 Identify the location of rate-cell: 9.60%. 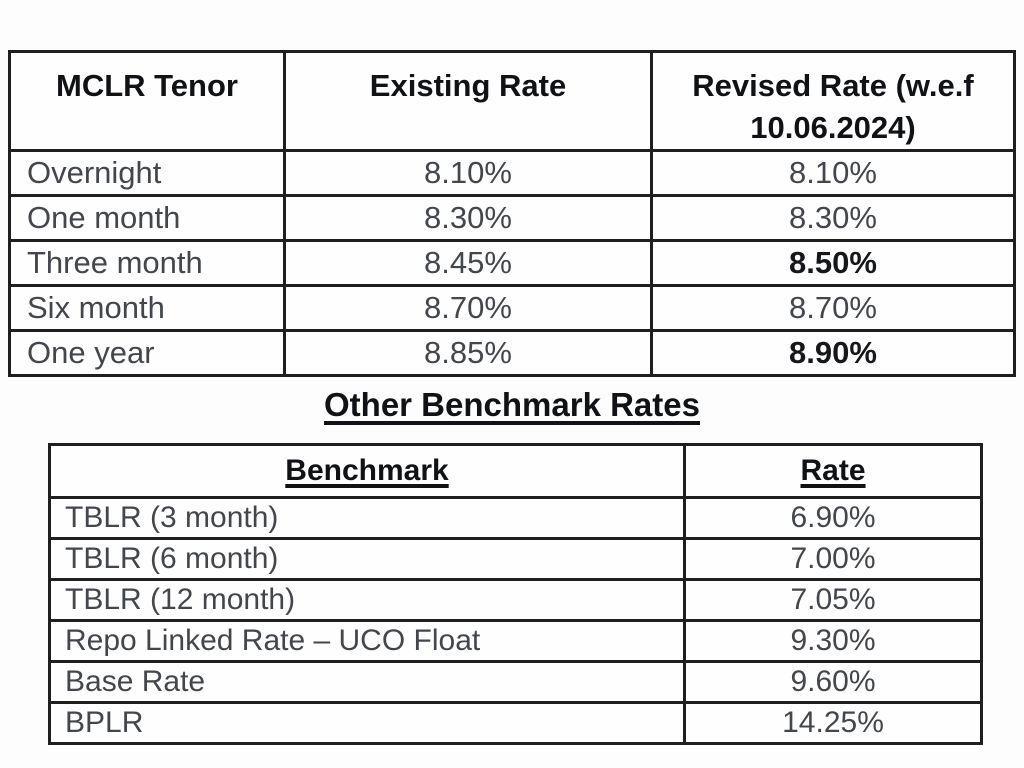
(833, 682).